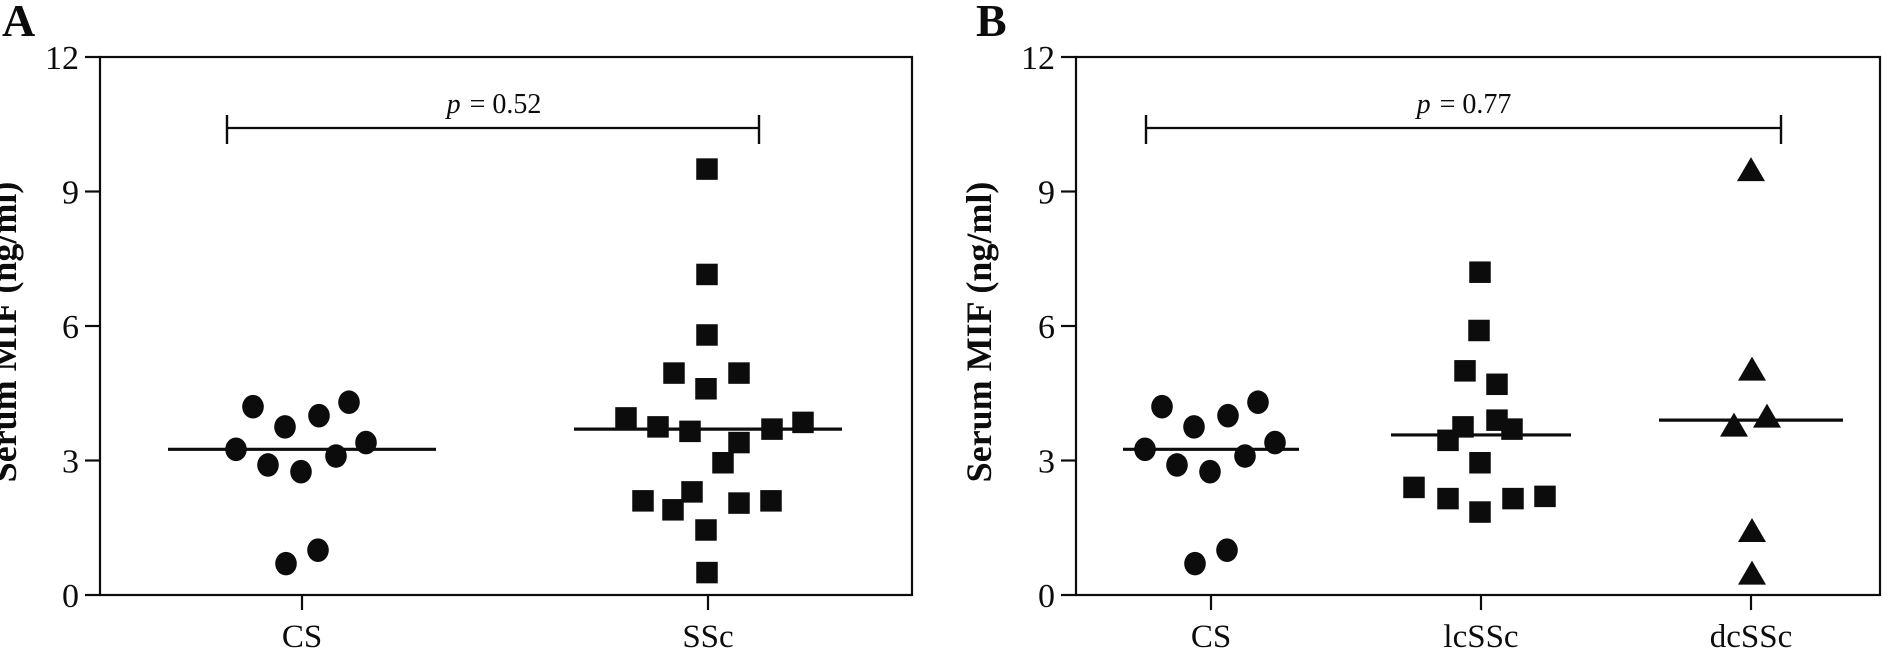  I want to click on group-label: lcSSc, so click(1480, 634).